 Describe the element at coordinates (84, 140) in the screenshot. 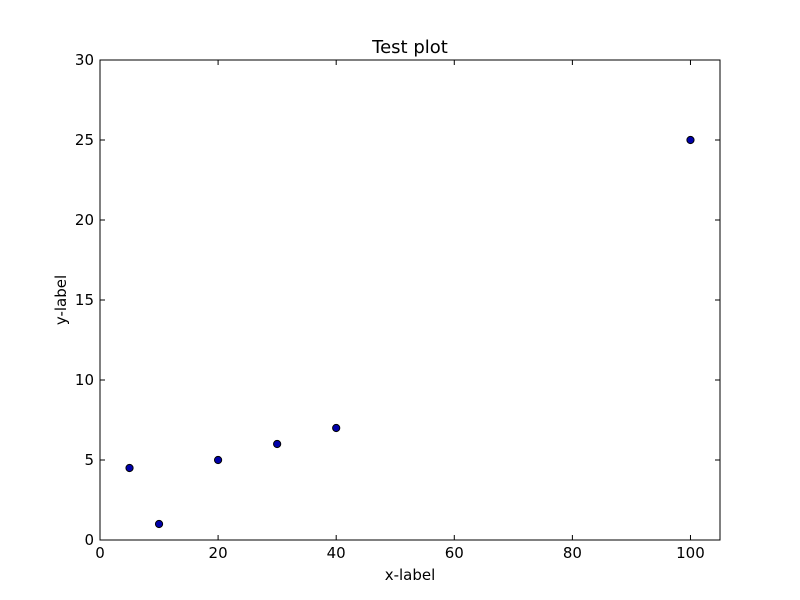

I see `y-tick-label: 25` at that location.